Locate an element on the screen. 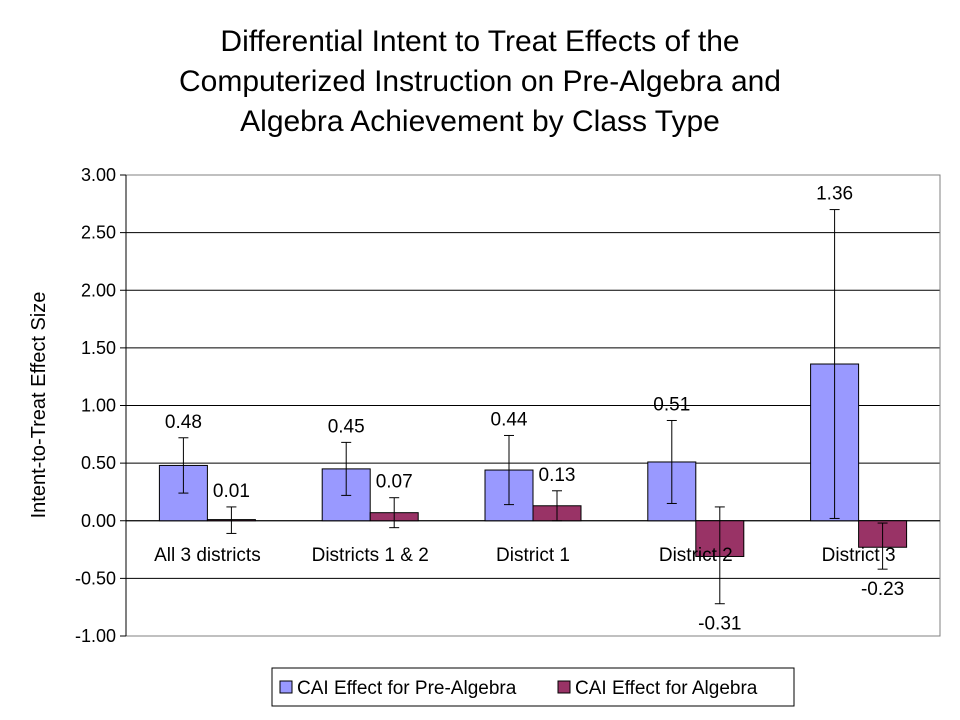  y-tick-label: 0.50 is located at coordinates (98, 463).